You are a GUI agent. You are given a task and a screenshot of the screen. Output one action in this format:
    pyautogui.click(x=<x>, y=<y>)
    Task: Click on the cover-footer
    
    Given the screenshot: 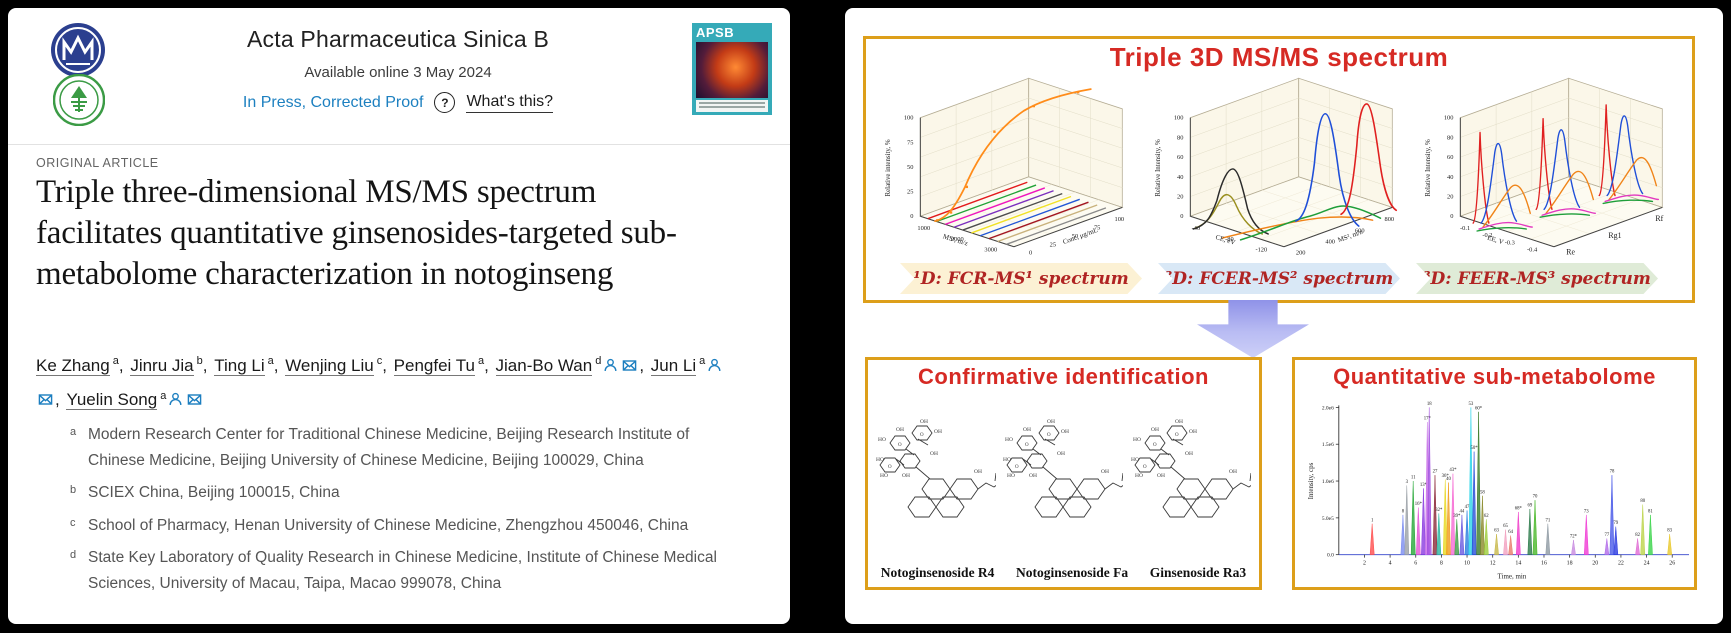 What is the action you would take?
    pyautogui.click(x=732, y=106)
    